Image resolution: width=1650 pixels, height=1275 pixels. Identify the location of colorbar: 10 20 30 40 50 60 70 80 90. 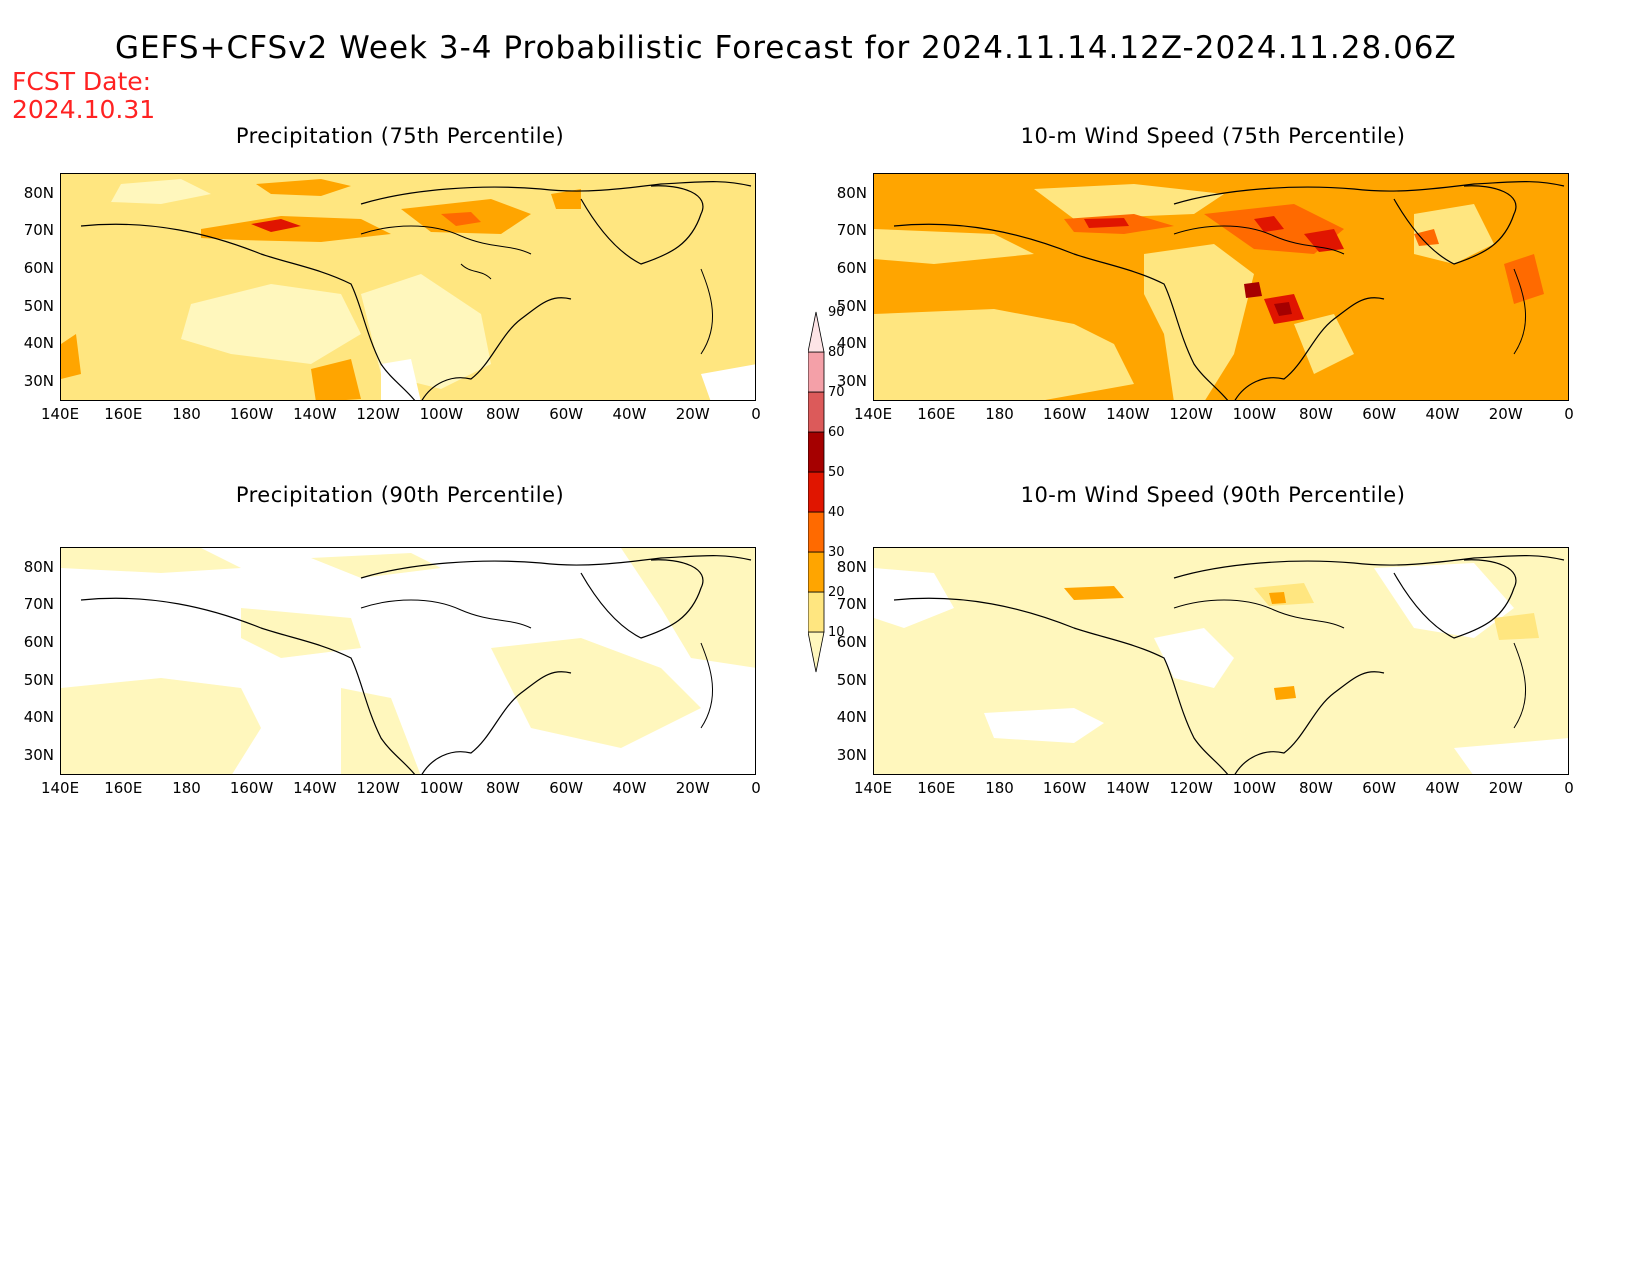
(826, 489).